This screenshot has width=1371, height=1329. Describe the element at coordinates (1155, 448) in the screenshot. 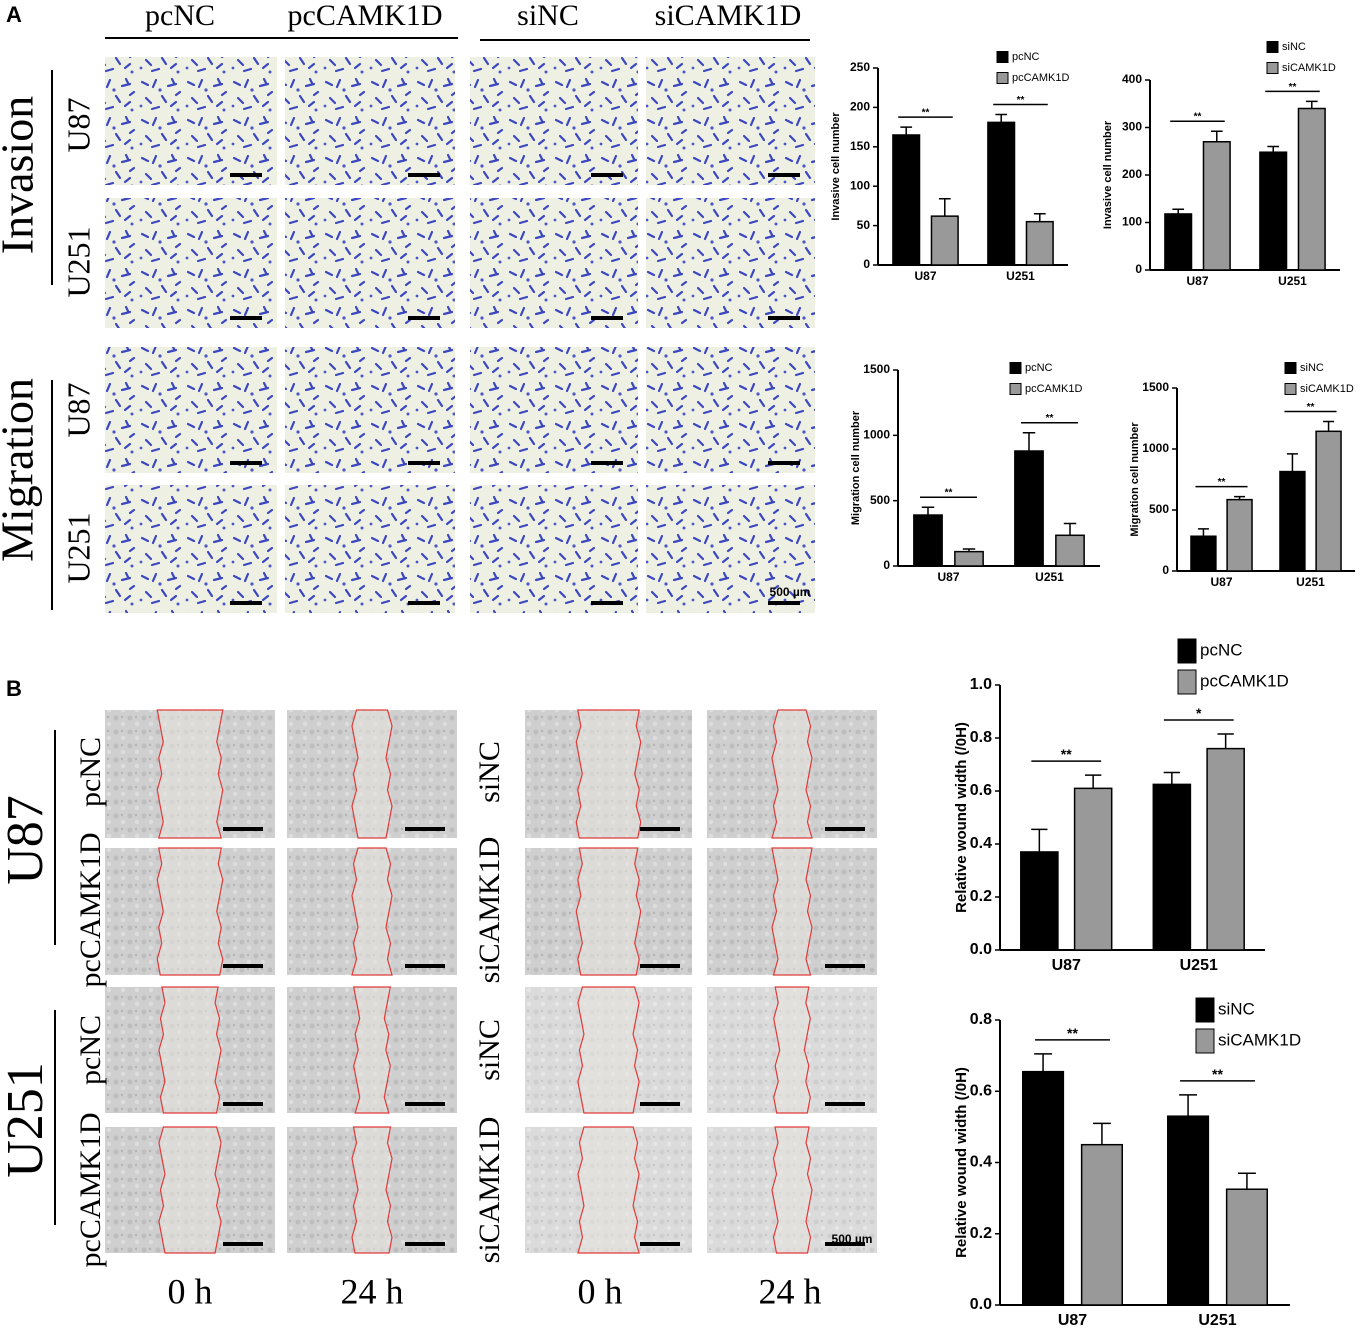

I see `y-tick-label: 1000` at that location.